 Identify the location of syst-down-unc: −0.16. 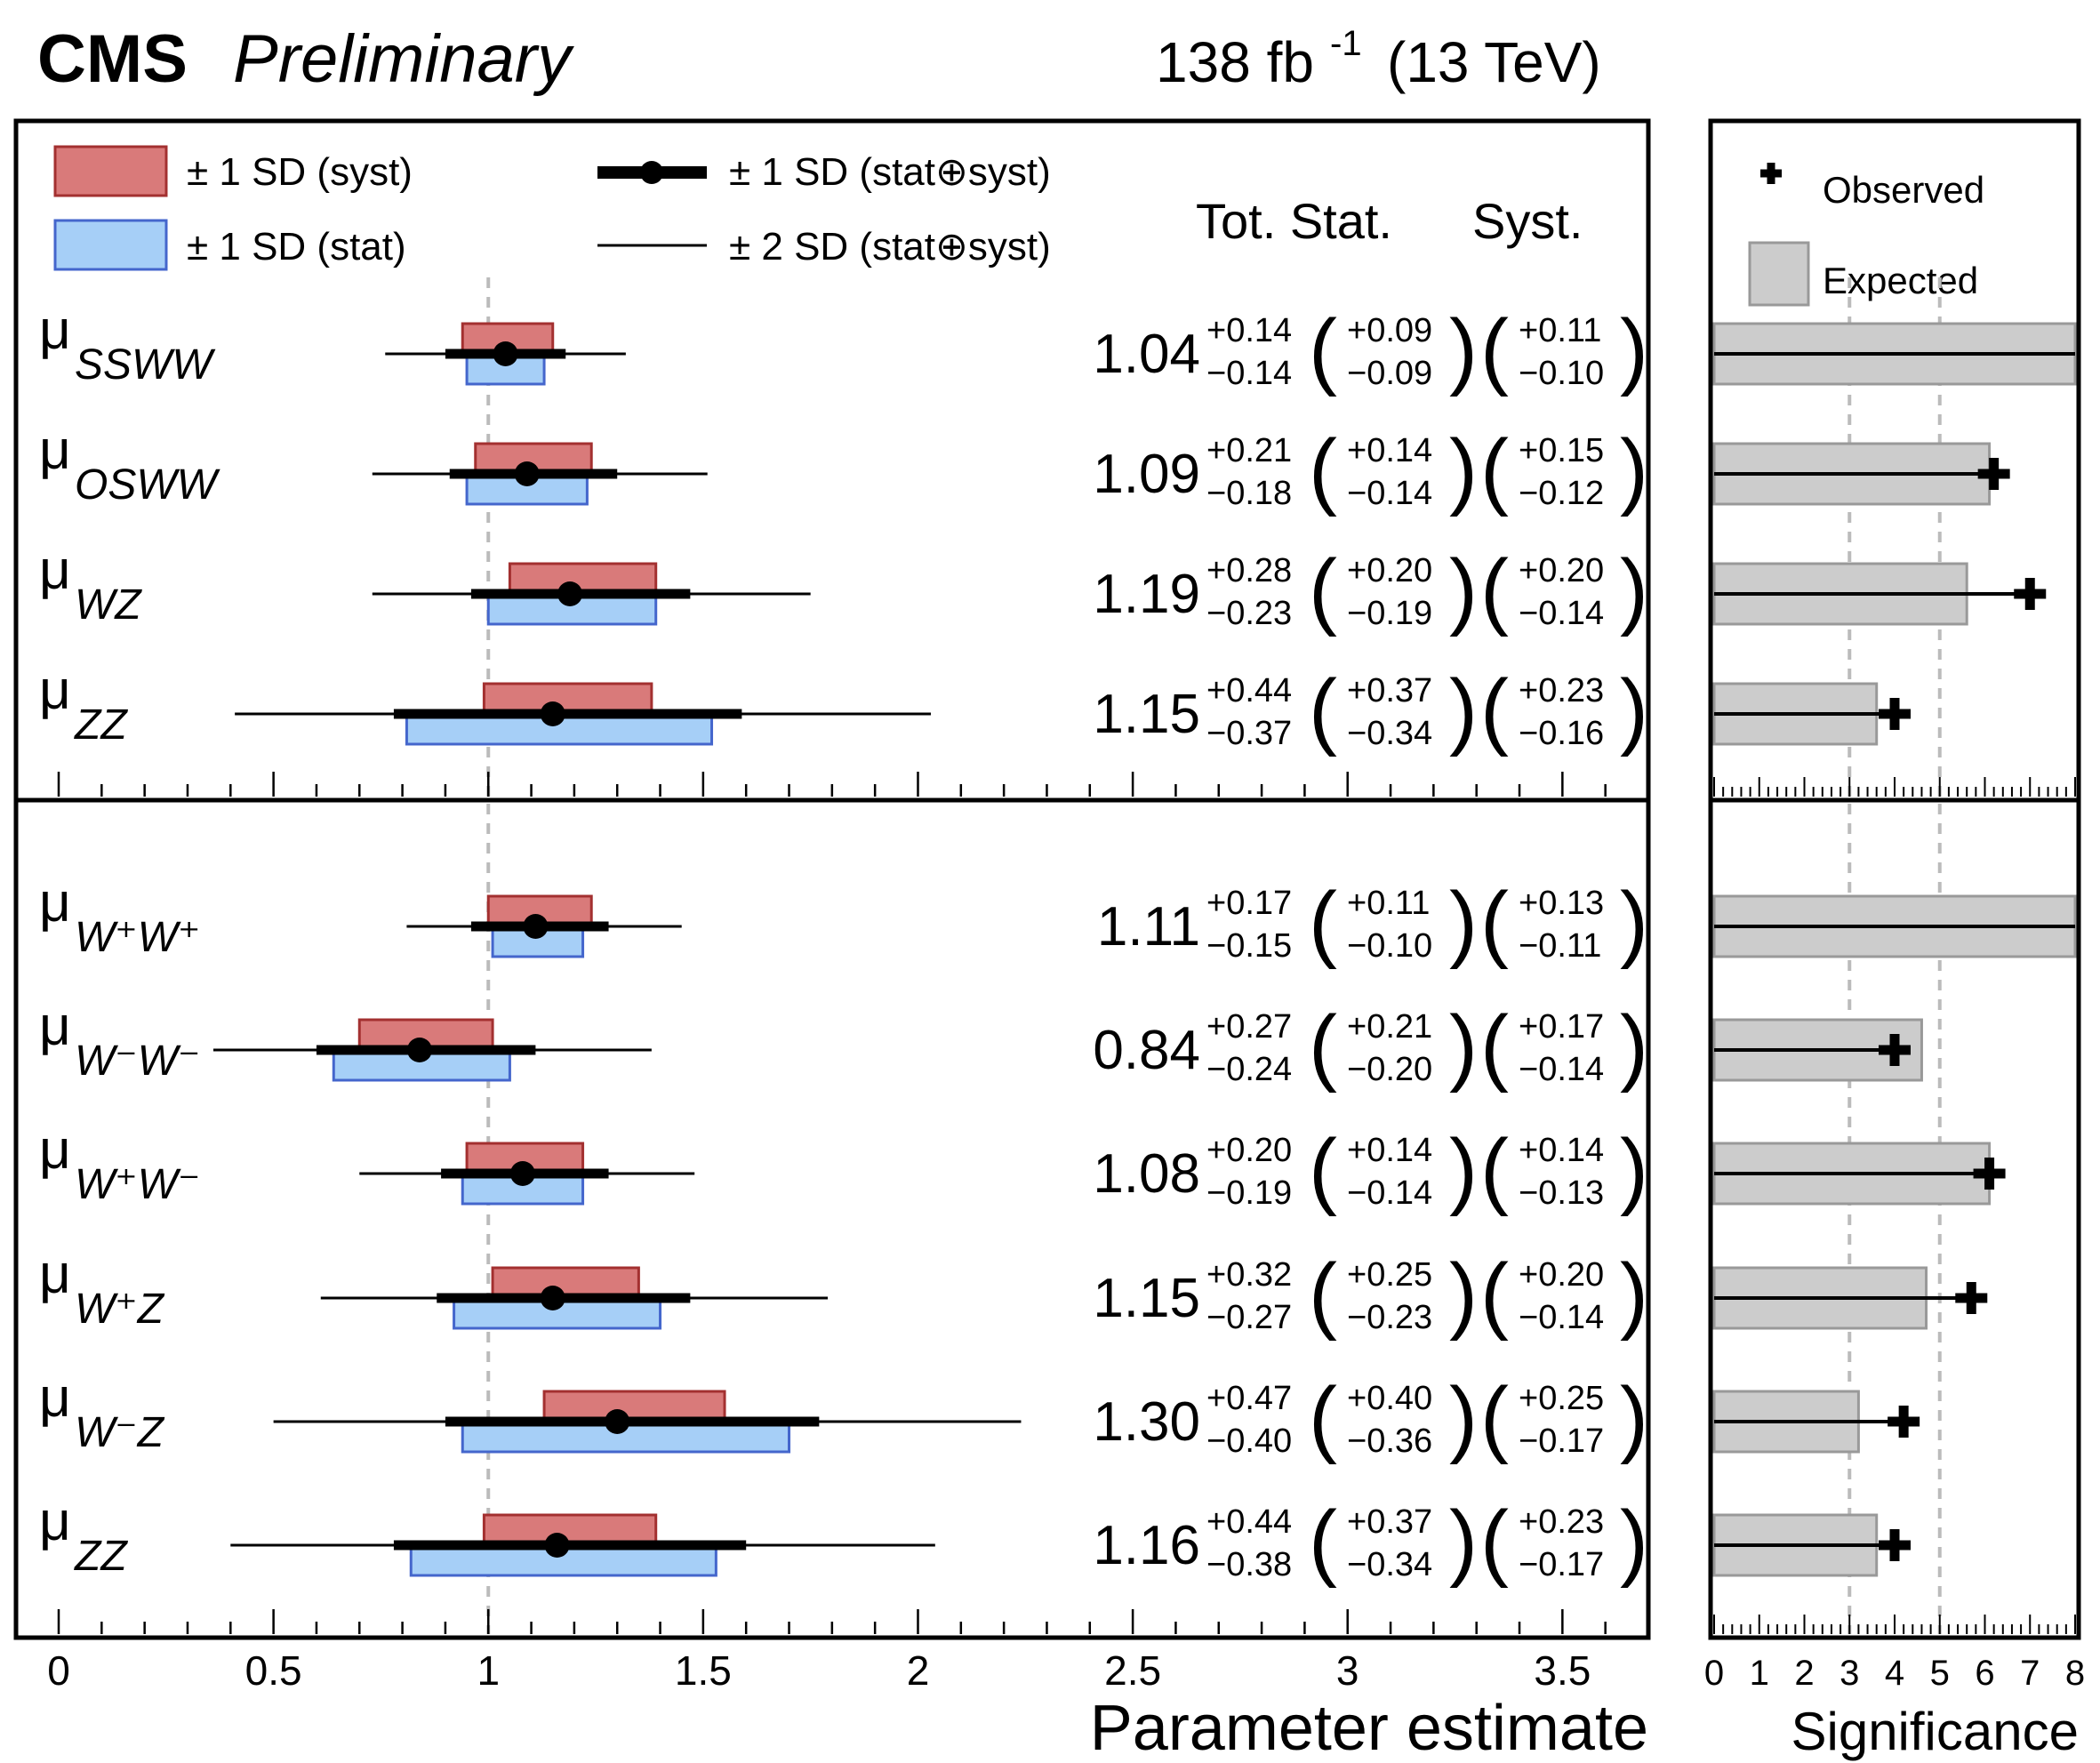
(1561, 734).